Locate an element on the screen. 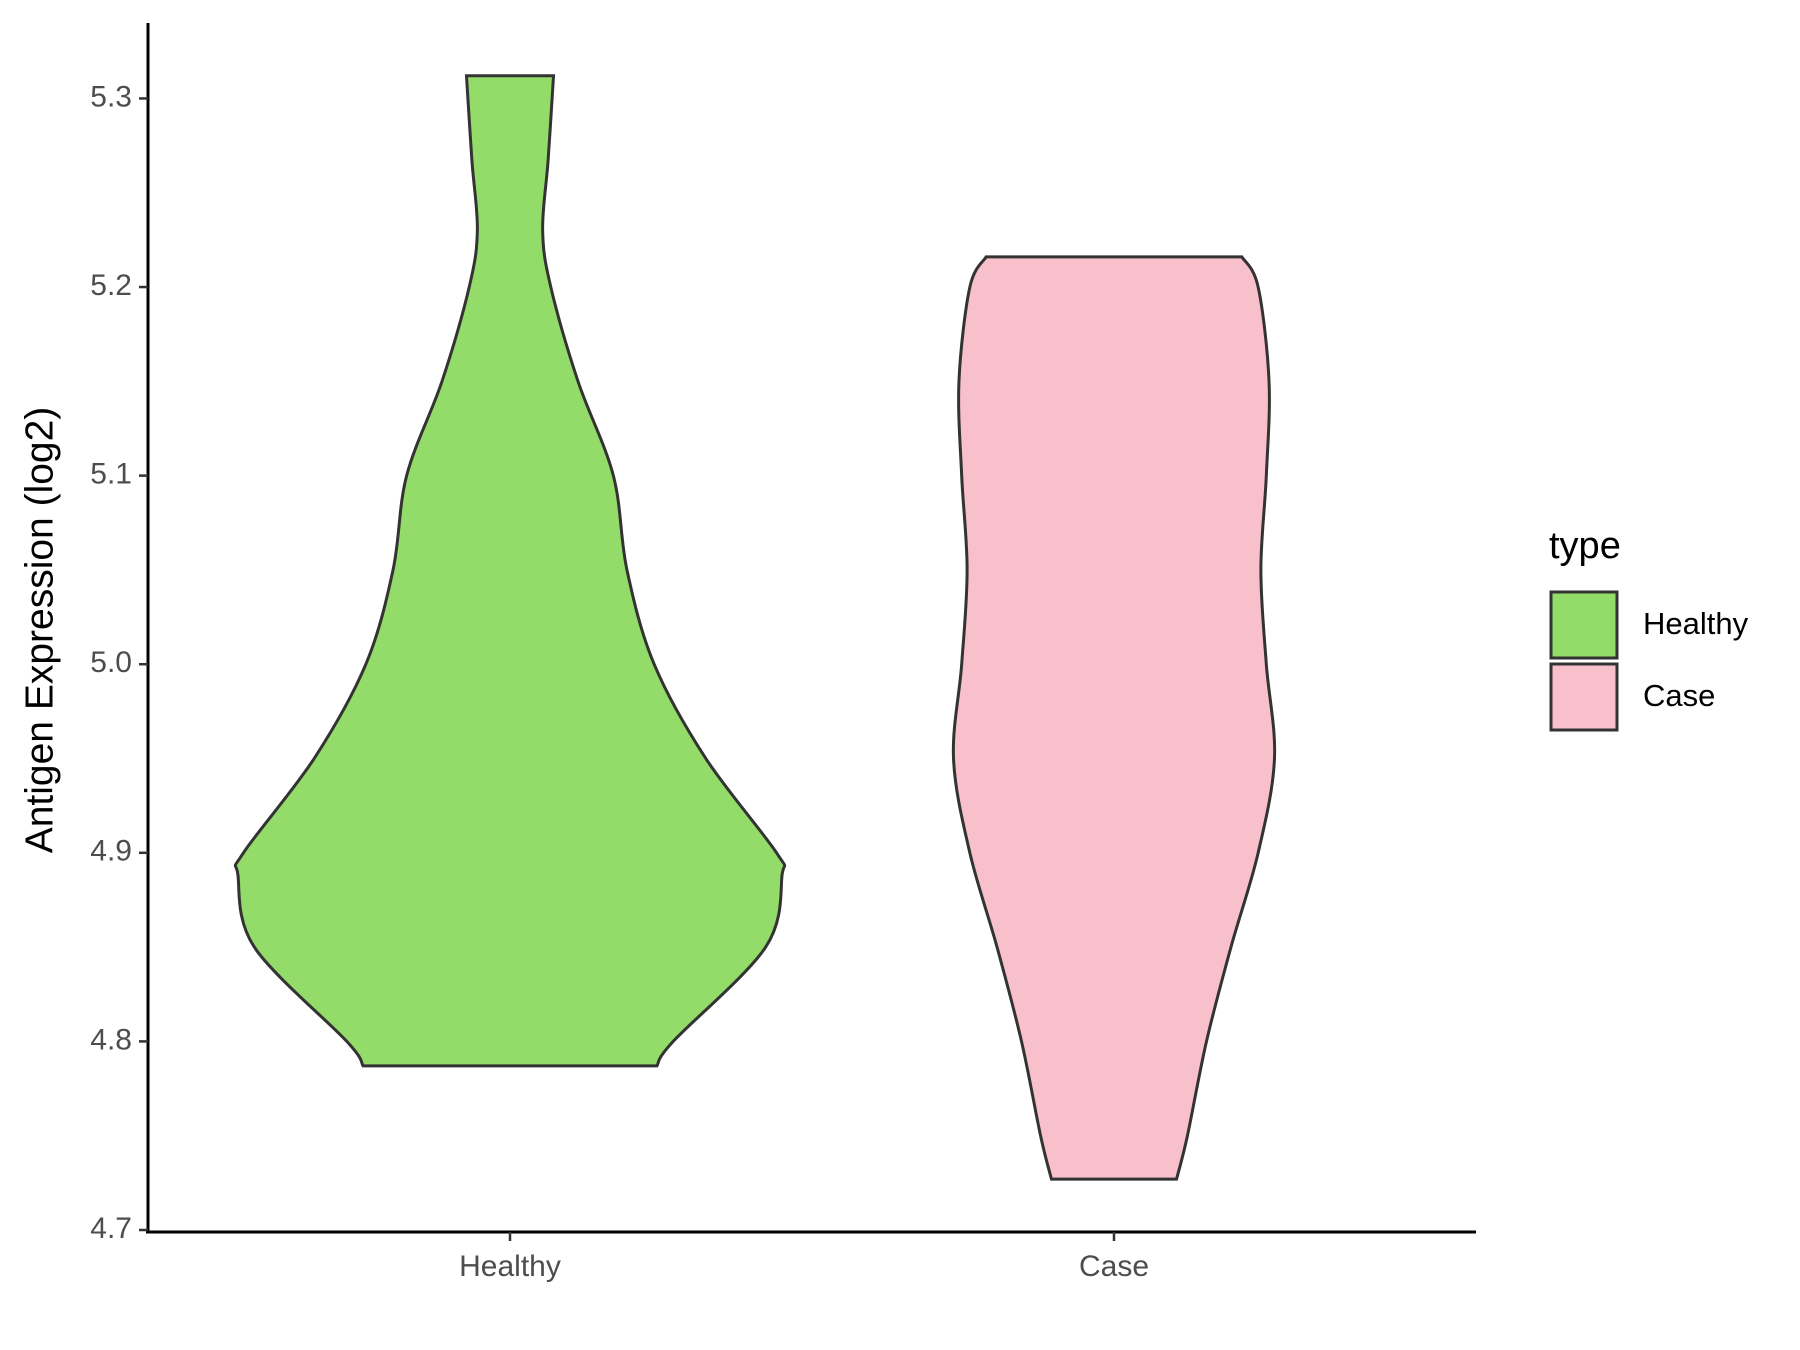 The height and width of the screenshot is (1350, 1800). y-tick-label: 5.0 is located at coordinates (111, 662).